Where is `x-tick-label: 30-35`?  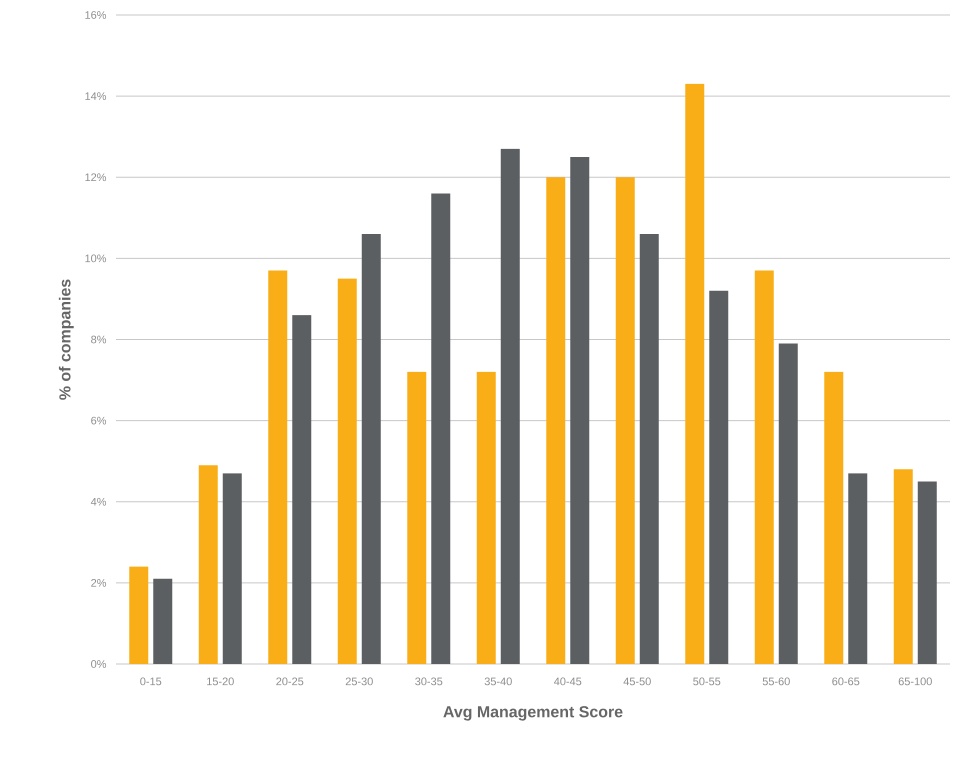 x-tick-label: 30-35 is located at coordinates (428, 682).